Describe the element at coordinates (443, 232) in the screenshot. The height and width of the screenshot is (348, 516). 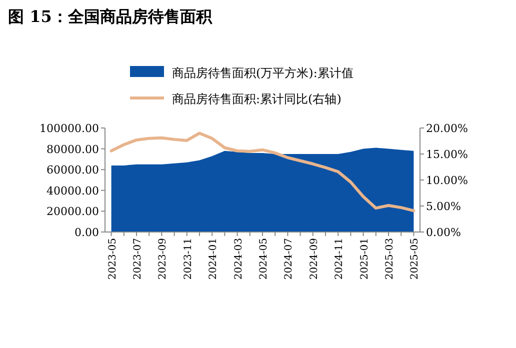
I see `y2-tick-label: 0.00%` at that location.